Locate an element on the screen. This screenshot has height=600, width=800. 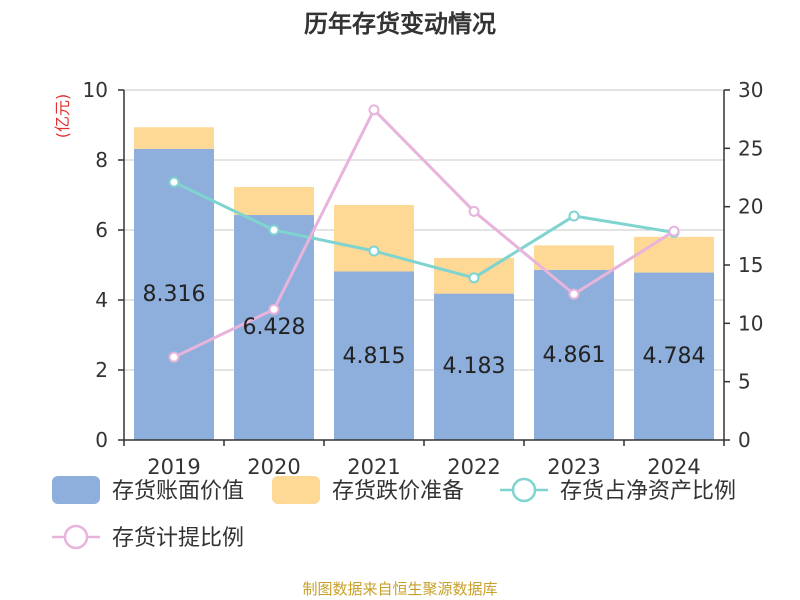
right-tick-label: 15 is located at coordinates (750, 265).